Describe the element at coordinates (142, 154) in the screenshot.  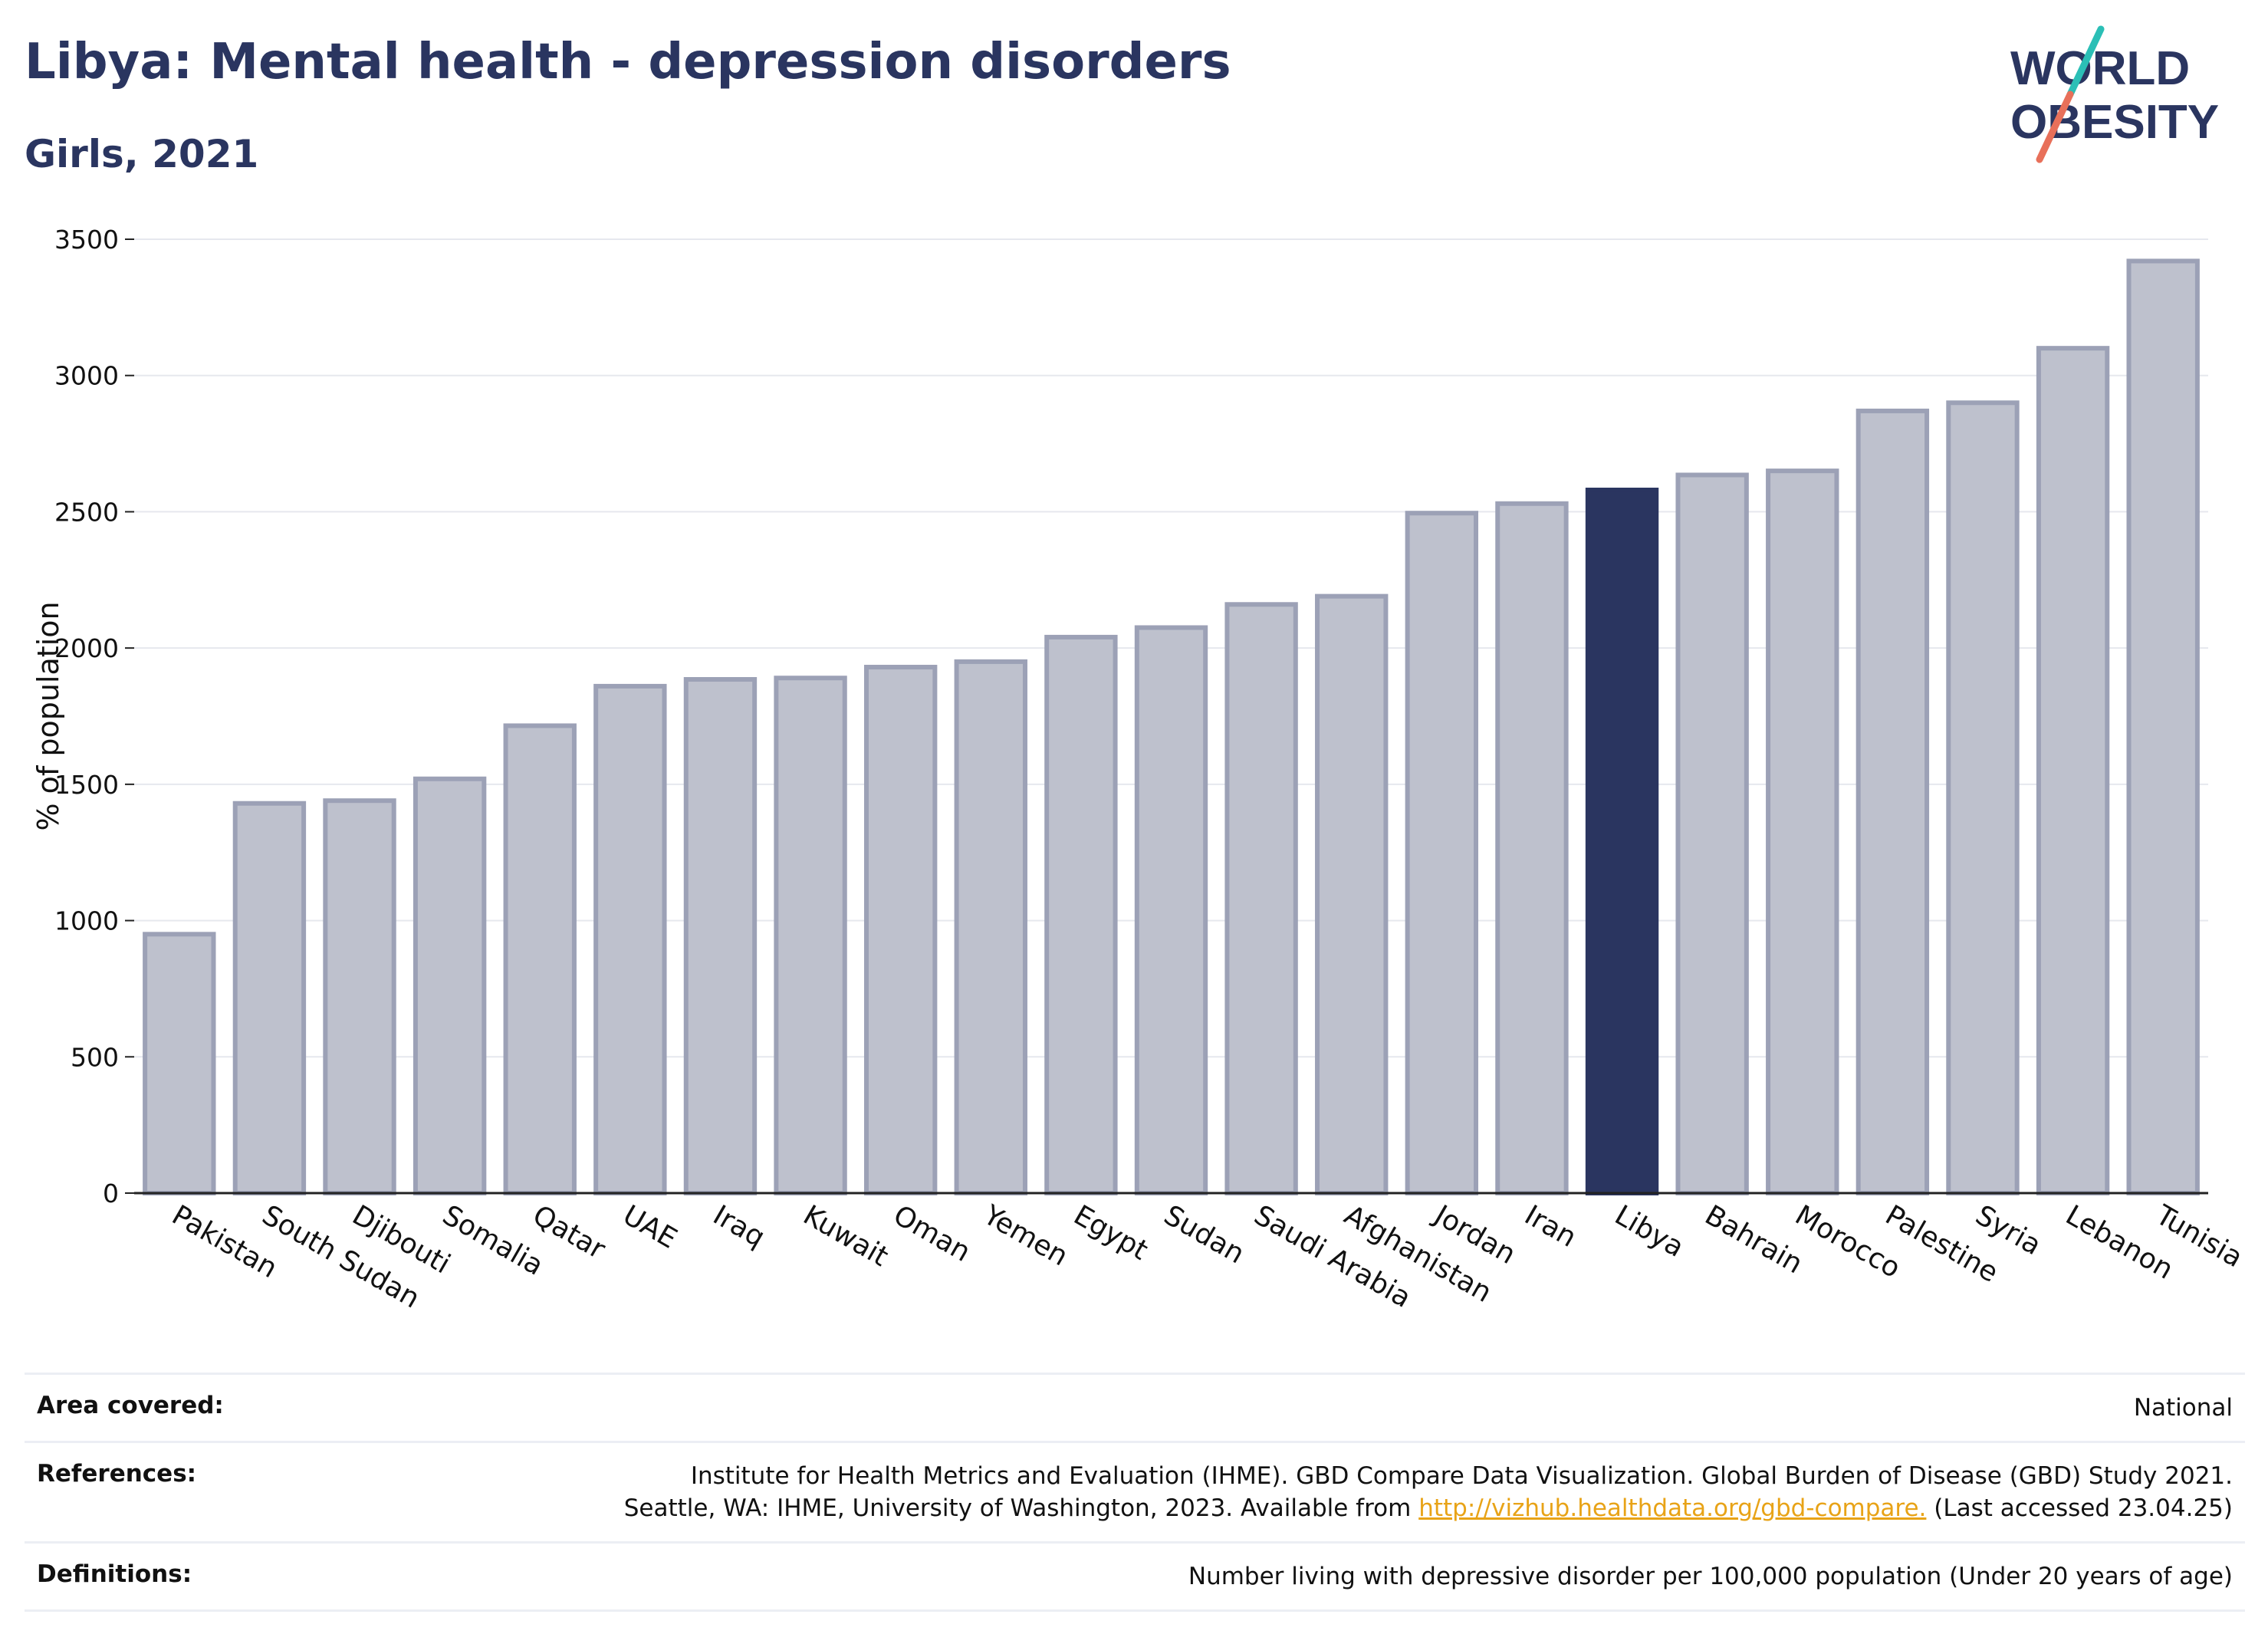
I see `chart-subtitle: Girls, 2021` at that location.